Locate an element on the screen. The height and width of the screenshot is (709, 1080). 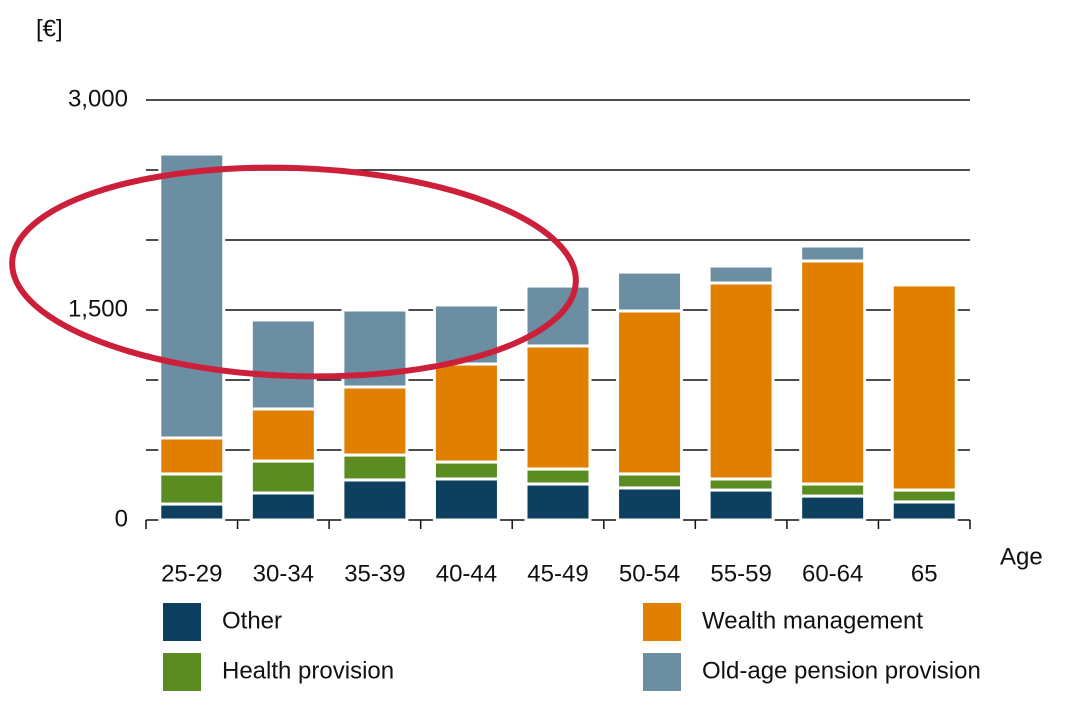
x-tick-label: 45-49 is located at coordinates (557, 573).